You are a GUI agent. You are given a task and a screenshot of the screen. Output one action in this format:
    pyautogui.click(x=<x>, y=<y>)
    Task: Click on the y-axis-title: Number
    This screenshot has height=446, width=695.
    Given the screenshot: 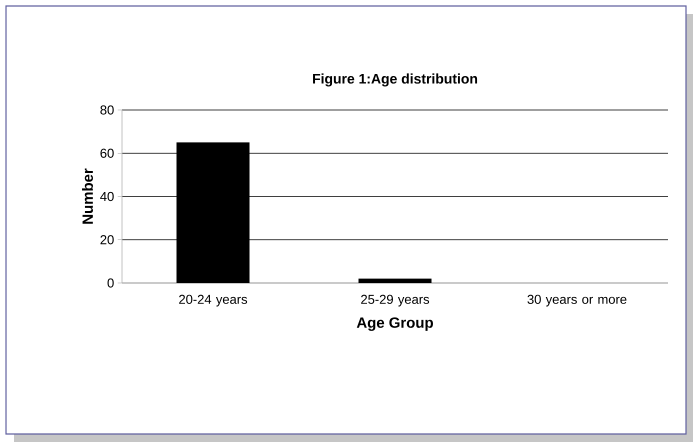 What is the action you would take?
    pyautogui.click(x=87, y=196)
    